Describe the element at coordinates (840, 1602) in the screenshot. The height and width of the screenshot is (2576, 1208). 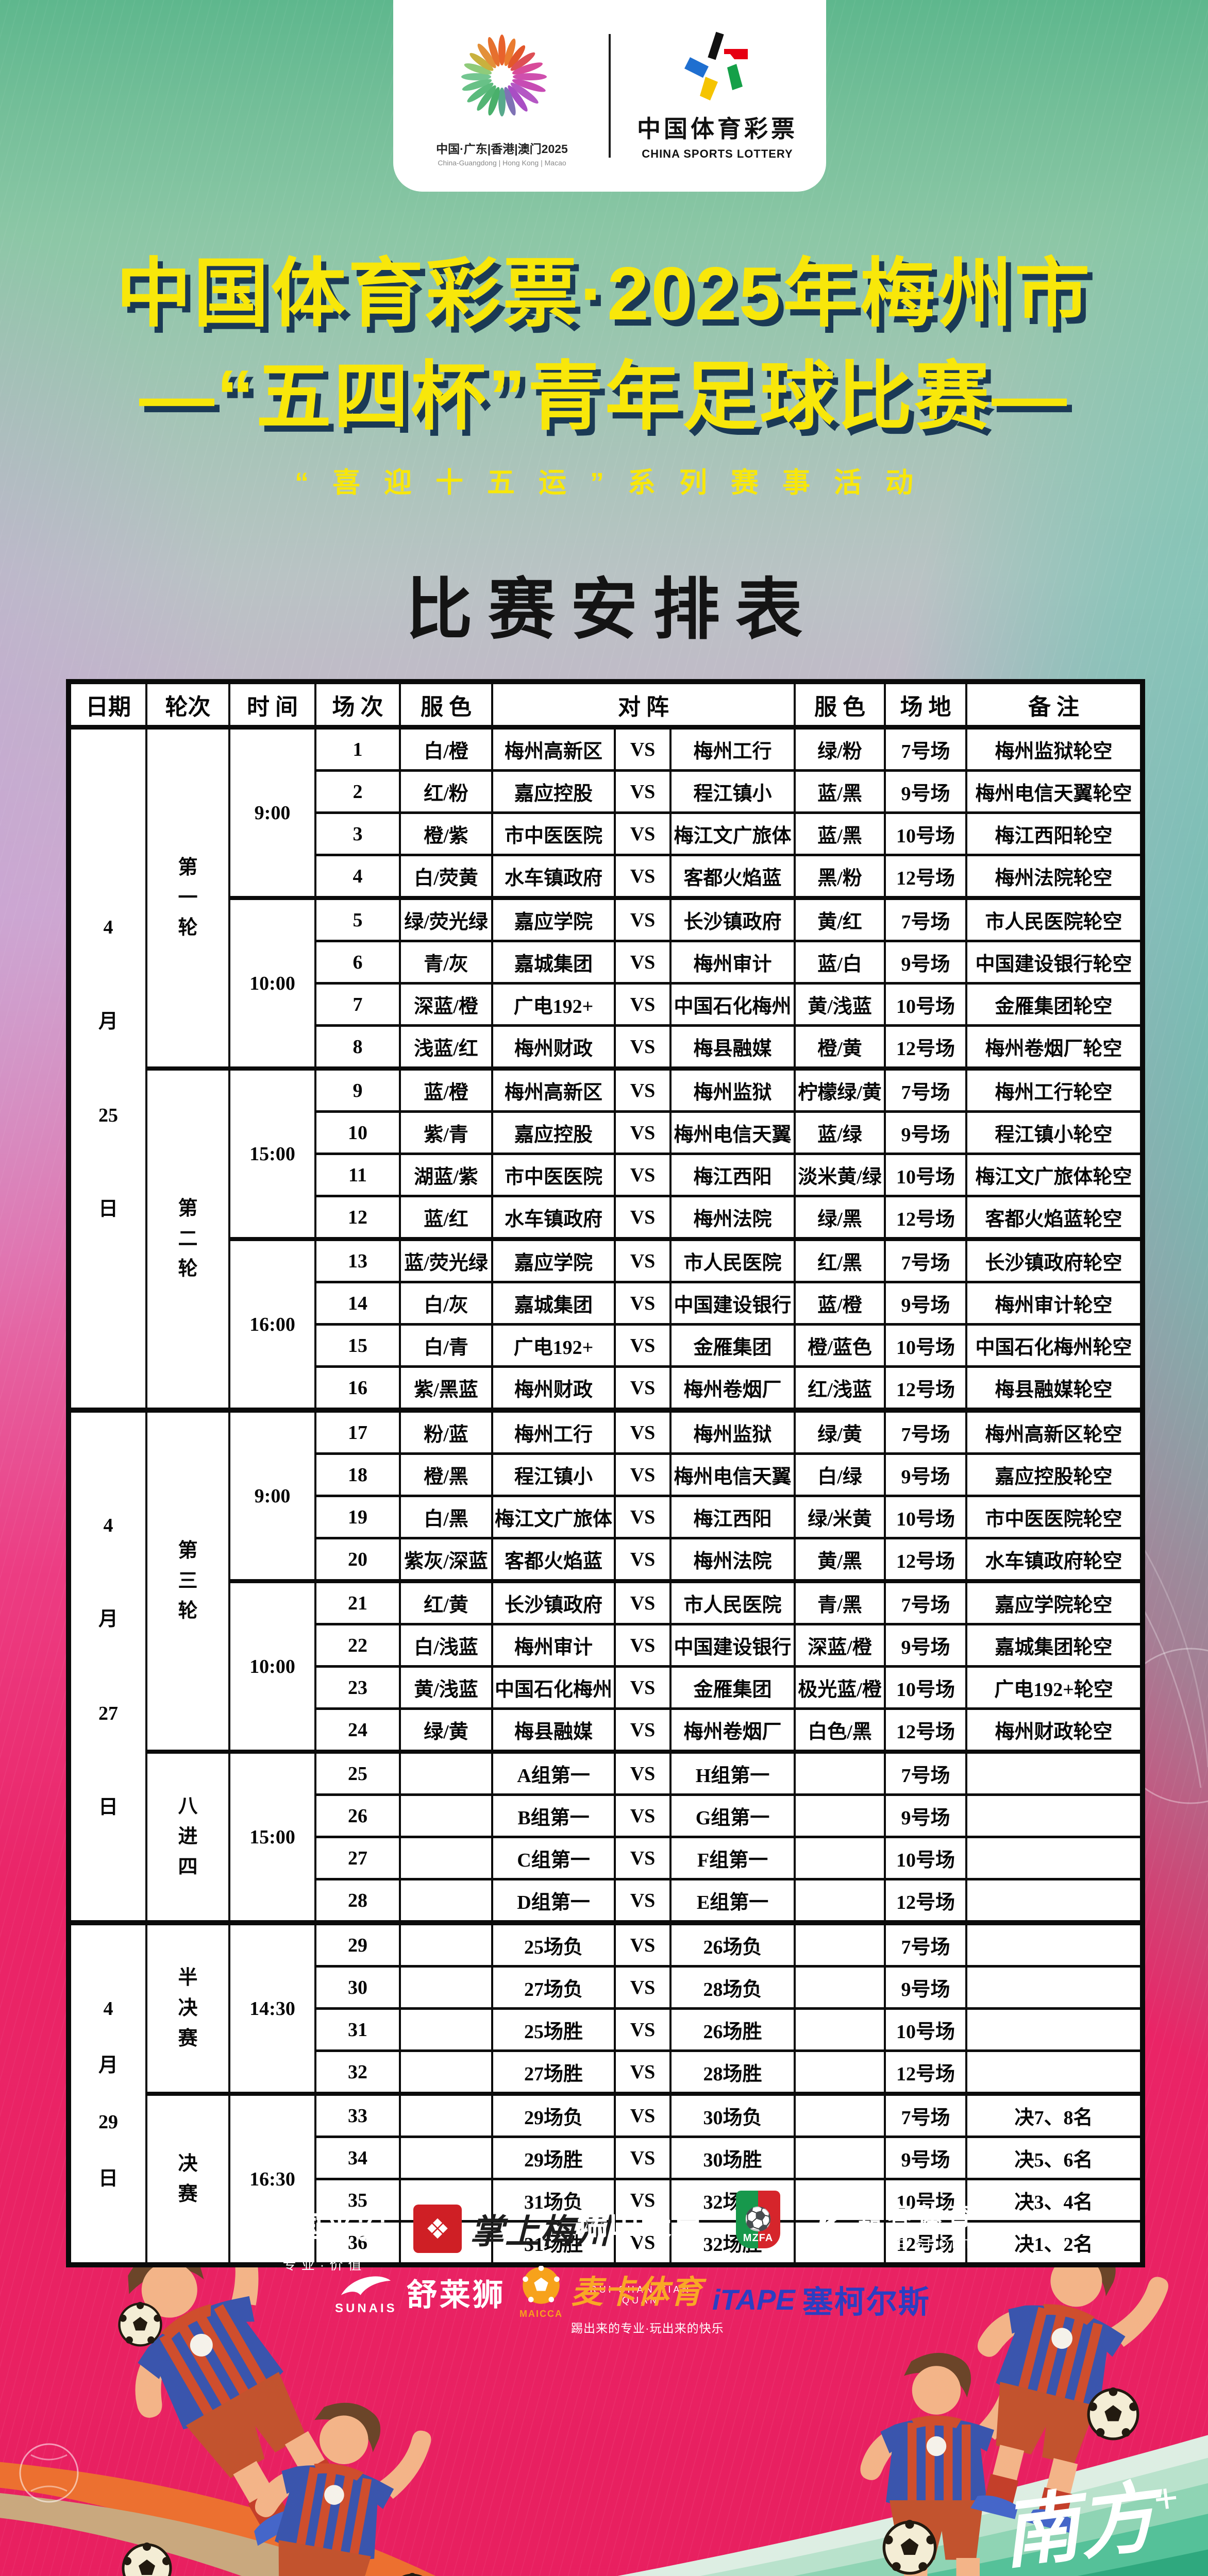
I see `cell-color: 青/黑` at that location.